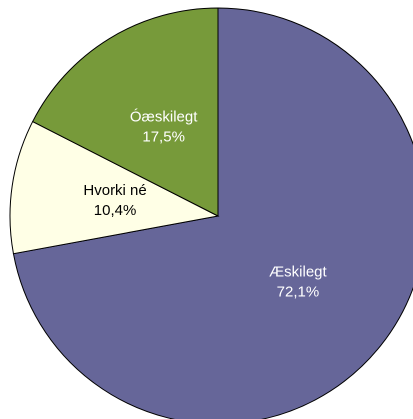 This screenshot has width=413, height=419. I want to click on slice-label: Óæskilegt, so click(164, 116).